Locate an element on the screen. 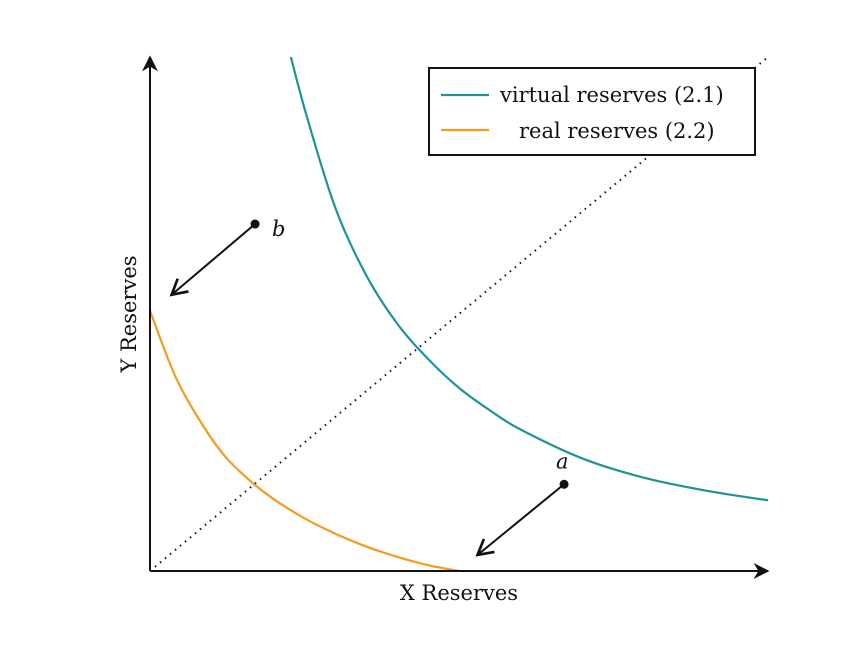 The height and width of the screenshot is (657, 858). legend-label-real: real reserves (2.2) is located at coordinates (617, 131).